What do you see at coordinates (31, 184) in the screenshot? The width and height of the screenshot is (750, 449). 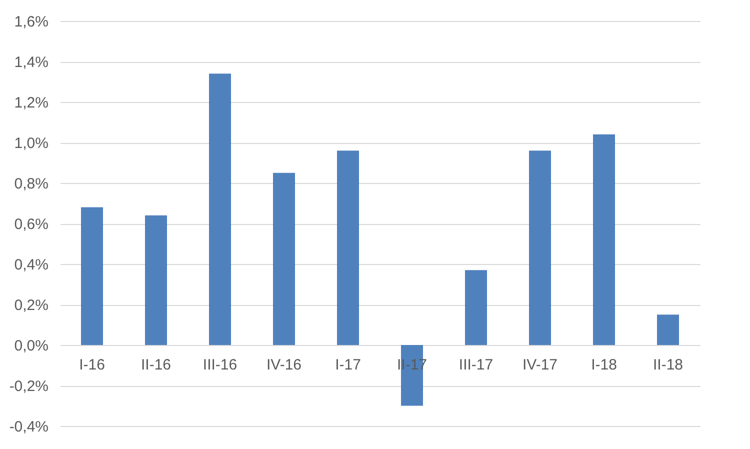 I see `y-tick-label: 0,8%` at bounding box center [31, 184].